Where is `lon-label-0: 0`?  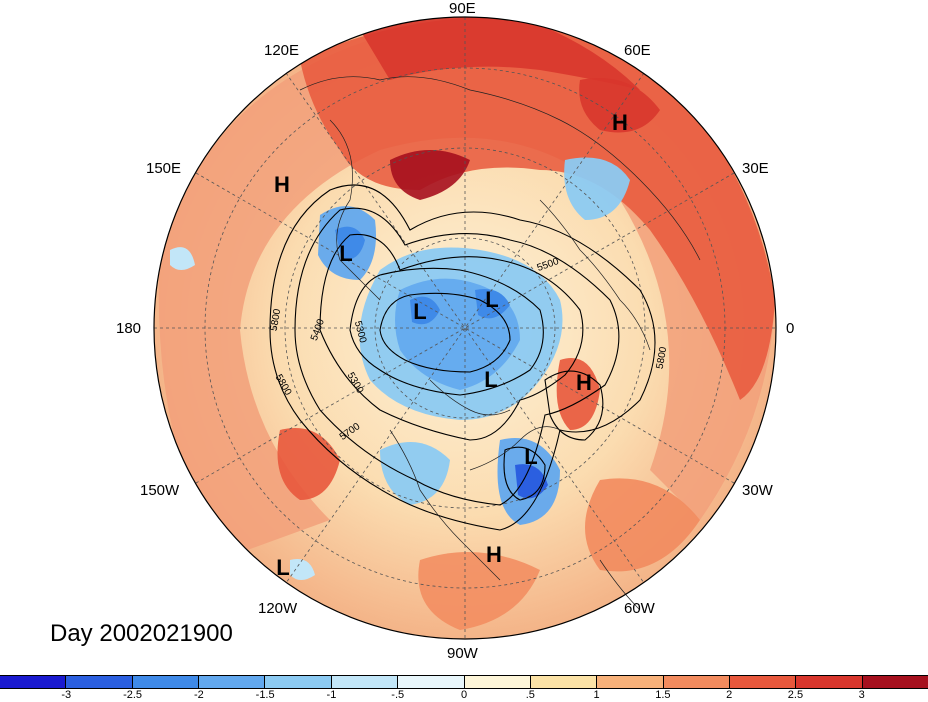
lon-label-0: 0 is located at coordinates (790, 328).